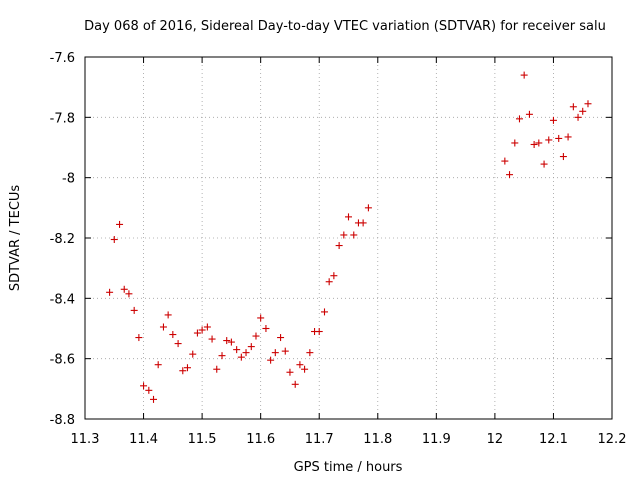  Describe the element at coordinates (495, 439) in the screenshot. I see `x-tick-label: 12` at that location.